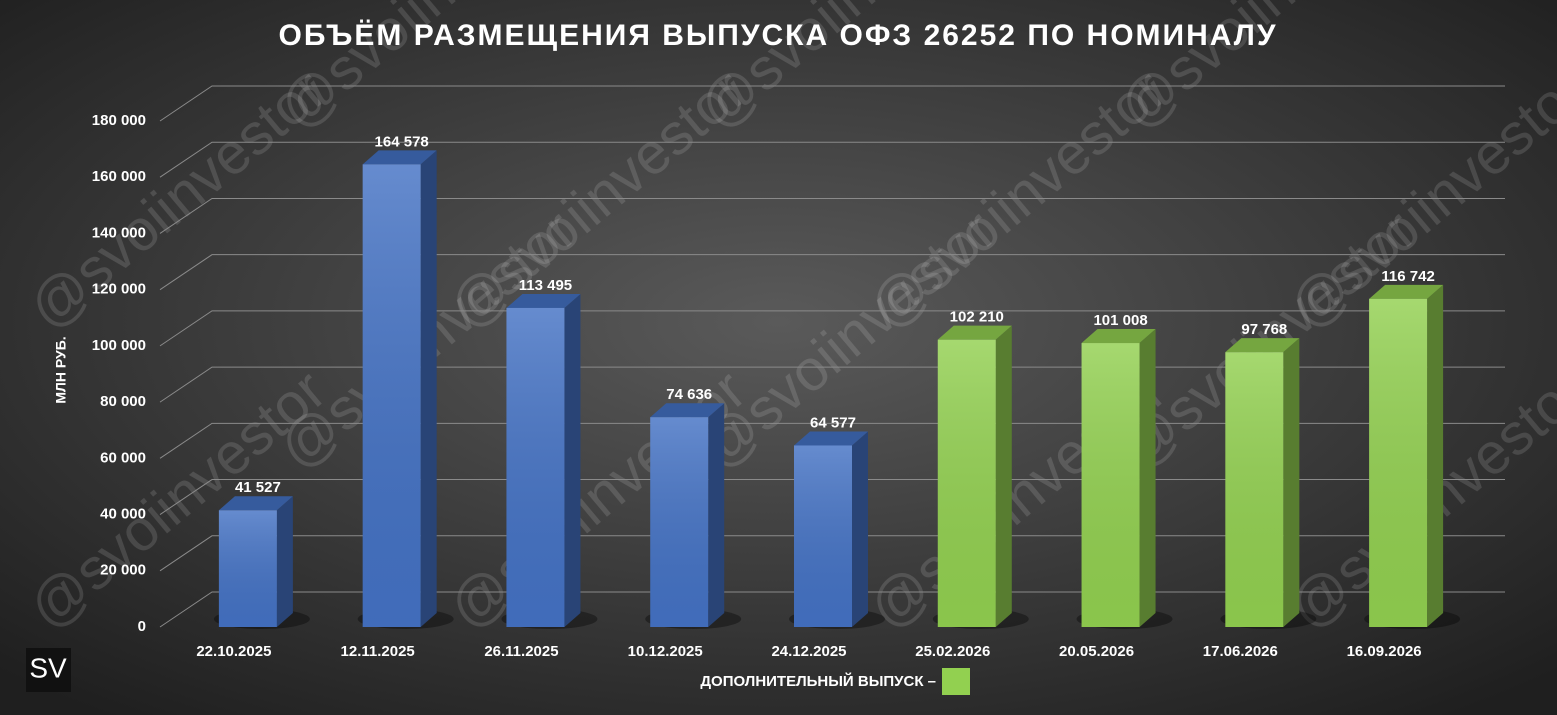 This screenshot has height=715, width=1557. What do you see at coordinates (378, 651) in the screenshot?
I see `x-tick-label: 12.11.2025` at bounding box center [378, 651].